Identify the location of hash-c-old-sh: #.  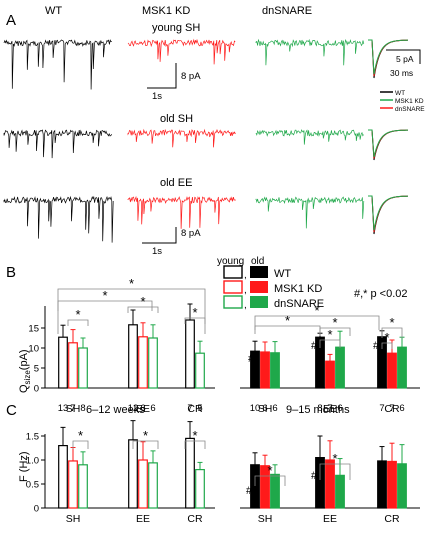
(249, 491).